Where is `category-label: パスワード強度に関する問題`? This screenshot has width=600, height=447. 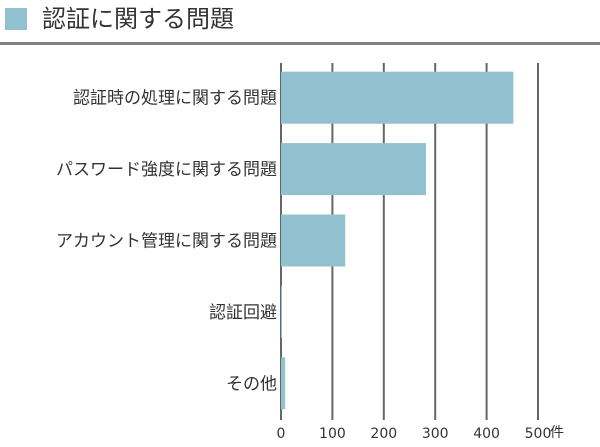 category-label: パスワード強度に関する問題 is located at coordinates (166, 170).